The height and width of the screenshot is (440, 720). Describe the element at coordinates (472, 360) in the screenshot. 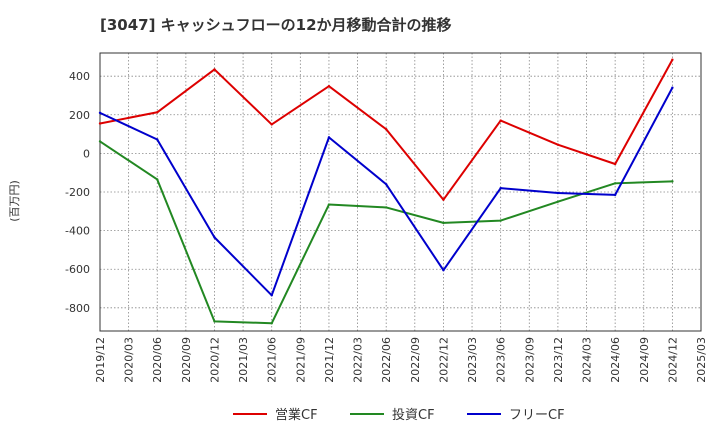

I see `x-tick-label: 2023/03` at that location.